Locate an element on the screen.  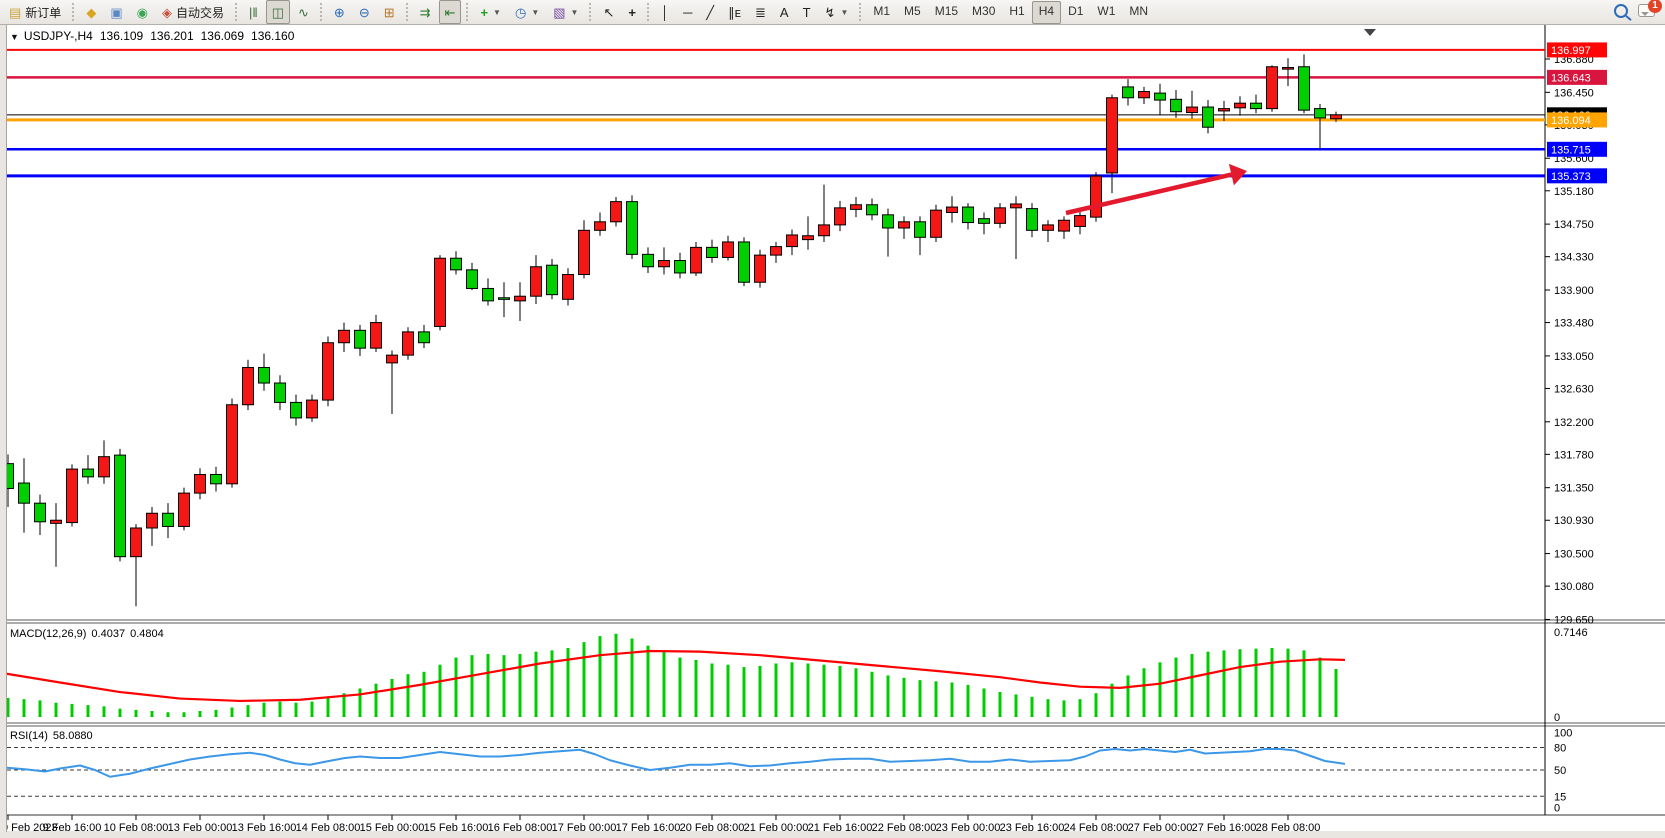
autotrading-icon: ◈ is located at coordinates (166, 12).